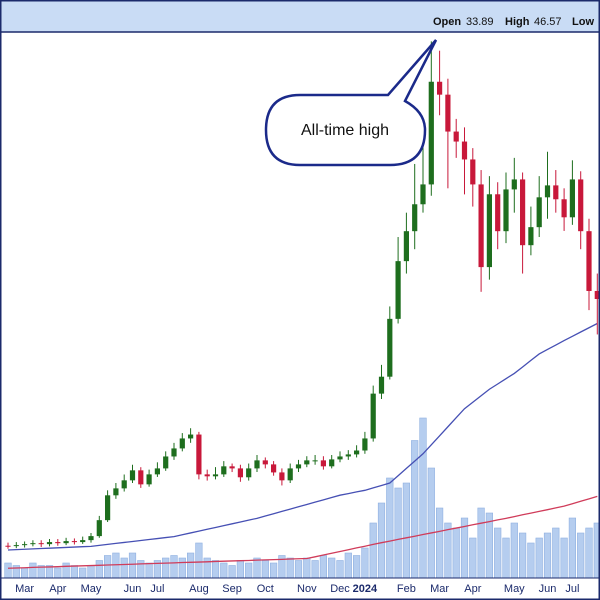  What do you see at coordinates (548, 22) in the screenshot?
I see `high-value: 46.57` at bounding box center [548, 22].